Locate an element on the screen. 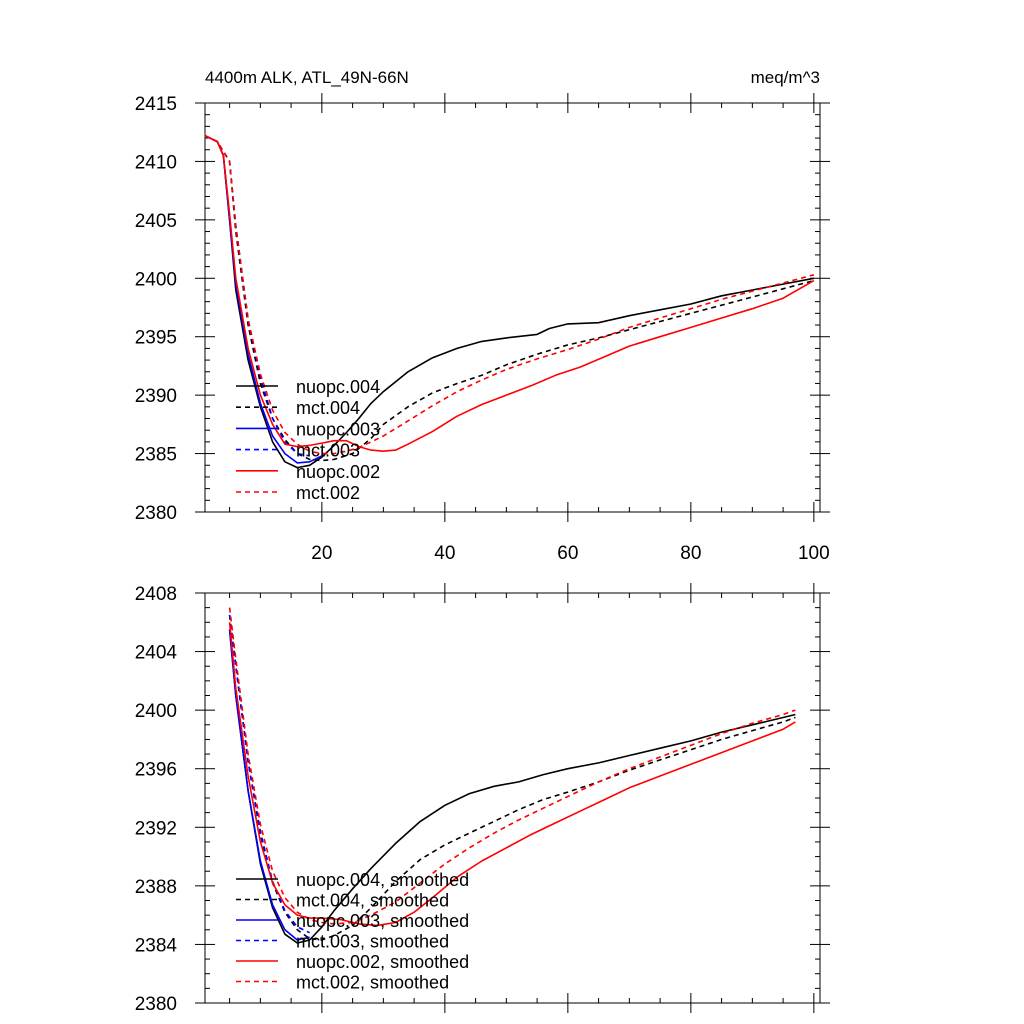  y-tick-label: 2408 is located at coordinates (156, 594).